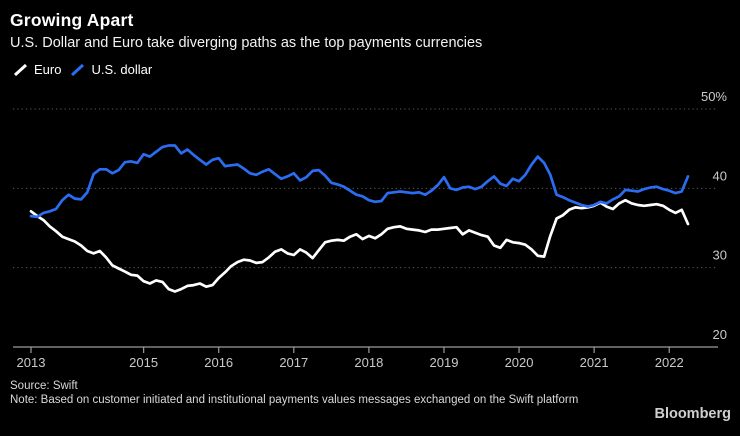 The height and width of the screenshot is (436, 740). What do you see at coordinates (44, 386) in the screenshot?
I see `source-text: Source: Swift` at bounding box center [44, 386].